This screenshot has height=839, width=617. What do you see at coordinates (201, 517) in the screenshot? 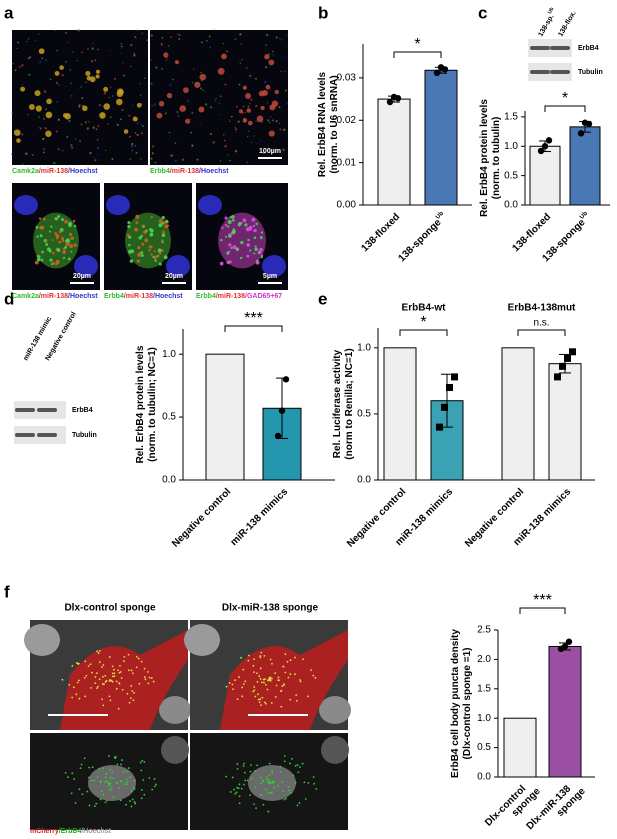
I see `x-tick-label: Negative control` at bounding box center [201, 517].